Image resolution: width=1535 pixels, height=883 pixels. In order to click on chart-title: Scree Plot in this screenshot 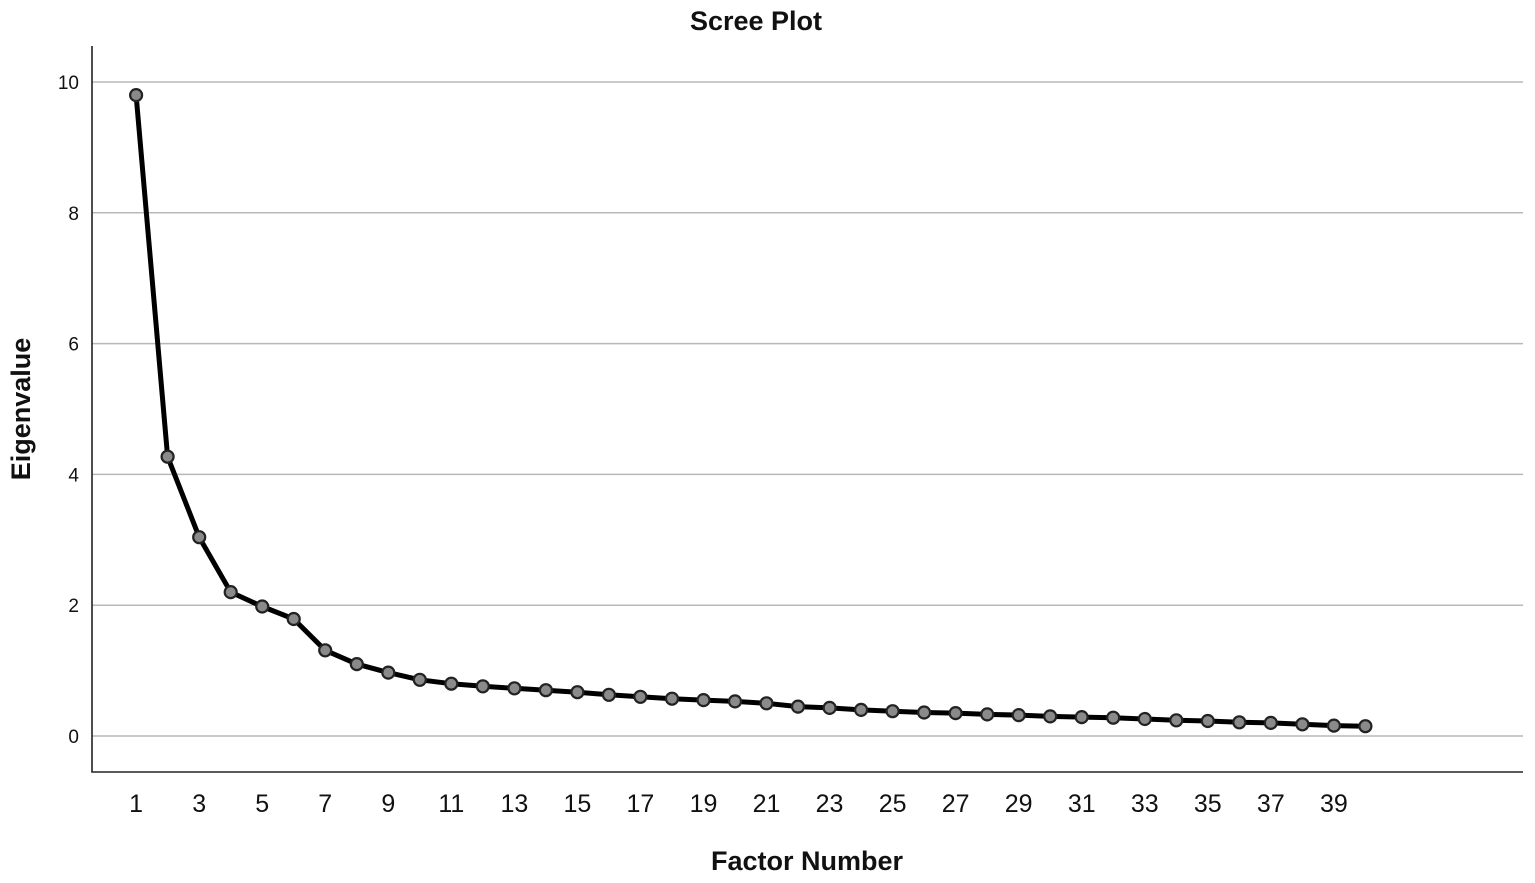, I will do `click(756, 21)`.